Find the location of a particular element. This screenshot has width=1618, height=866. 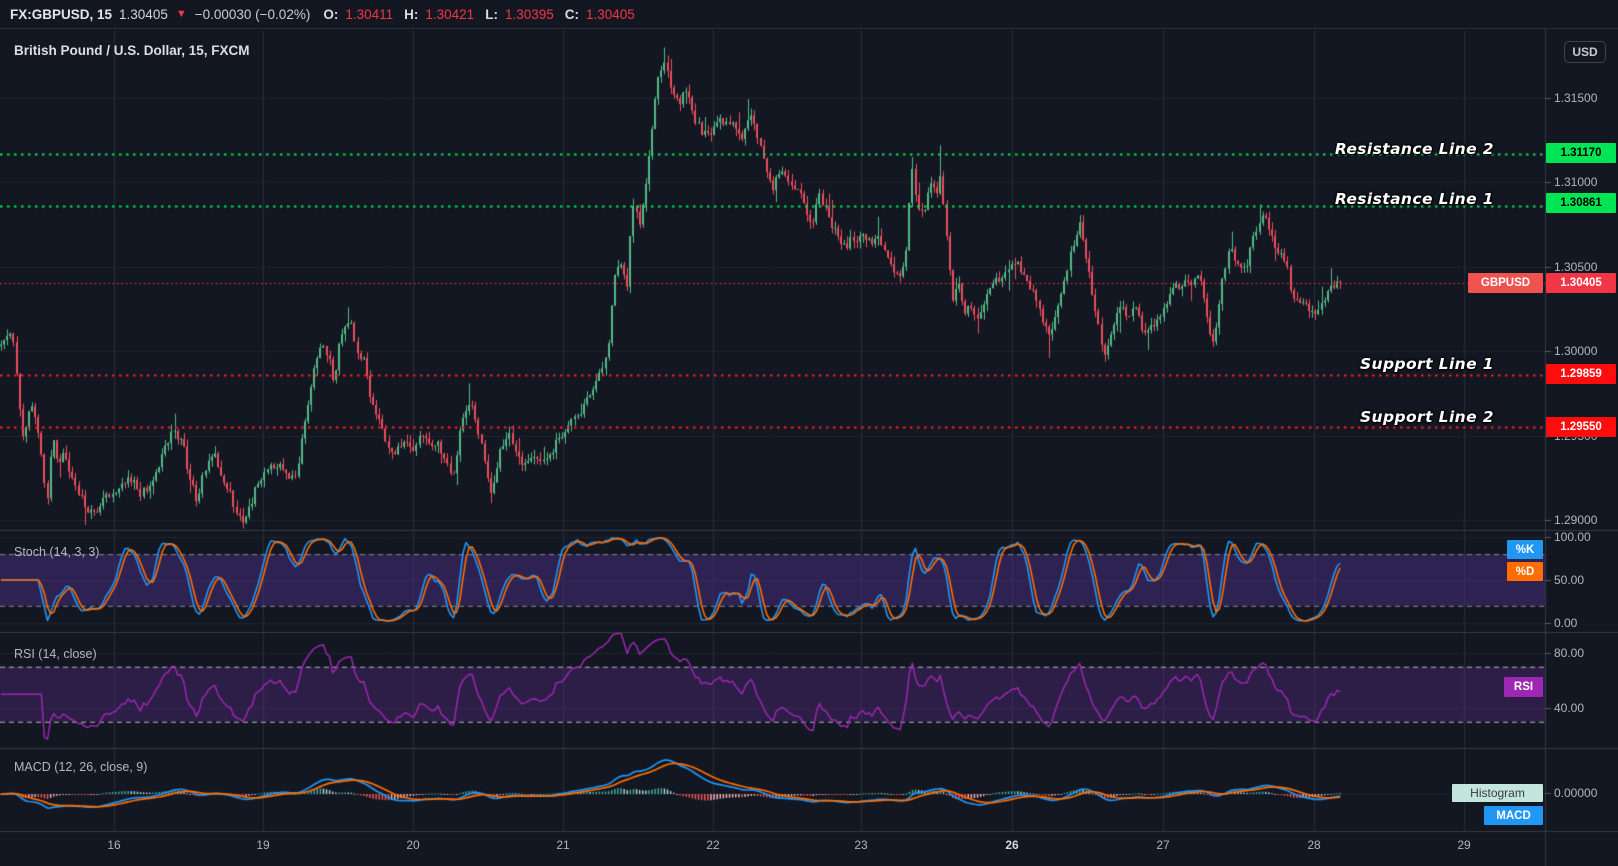

macd-title: MACD (12, 26, close, 9) is located at coordinates (81, 767).